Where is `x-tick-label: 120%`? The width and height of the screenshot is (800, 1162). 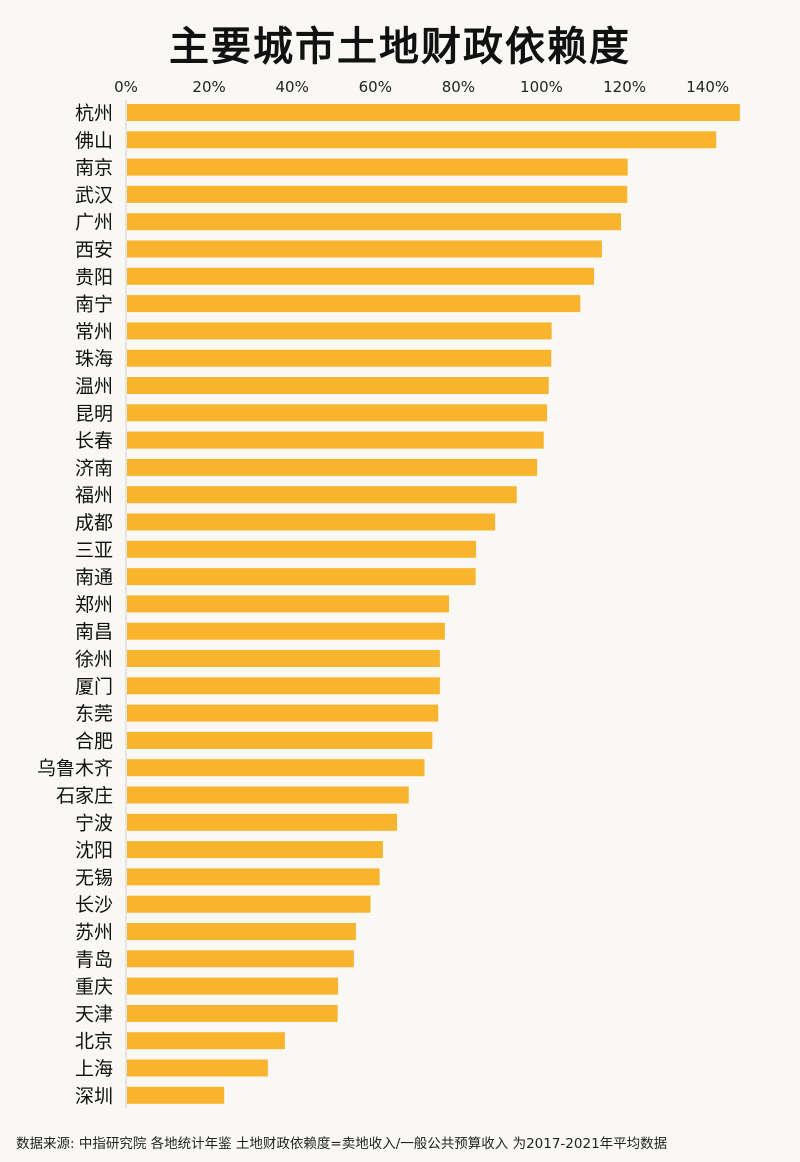
x-tick-label: 120% is located at coordinates (624, 87).